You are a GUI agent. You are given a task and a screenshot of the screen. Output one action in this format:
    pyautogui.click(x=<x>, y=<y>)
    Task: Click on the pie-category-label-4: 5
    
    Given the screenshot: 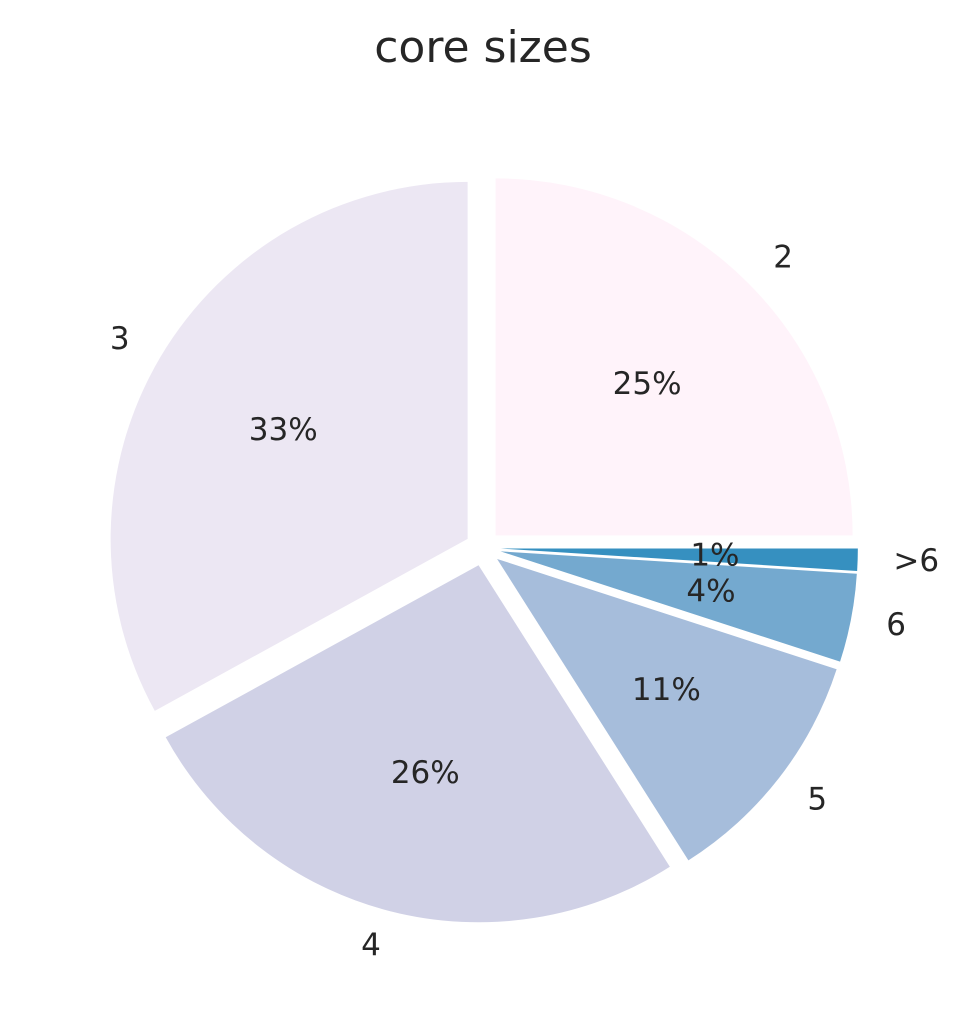 What is the action you would take?
    pyautogui.click(x=817, y=800)
    